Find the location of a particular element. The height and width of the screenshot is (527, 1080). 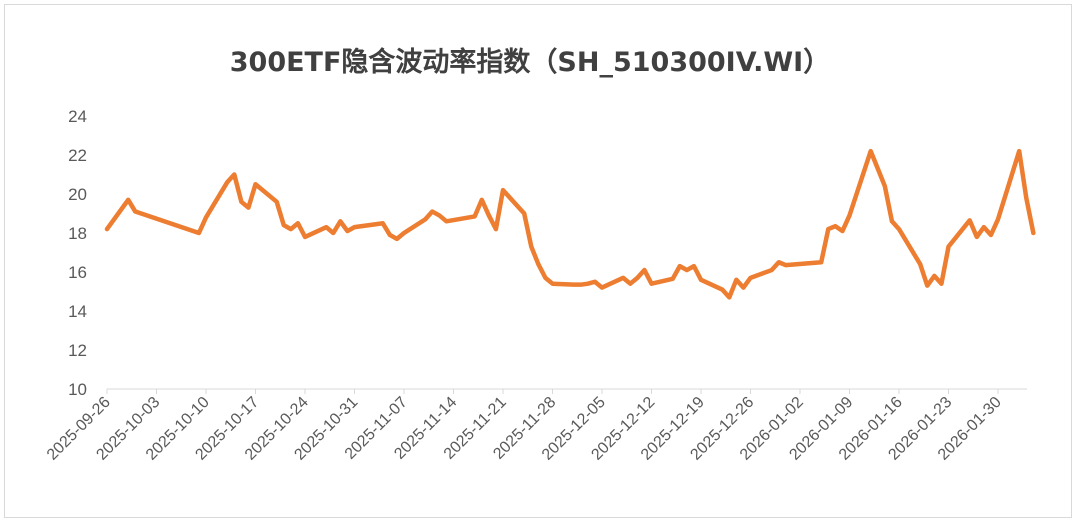

y-tick-label: 14 is located at coordinates (77, 311).